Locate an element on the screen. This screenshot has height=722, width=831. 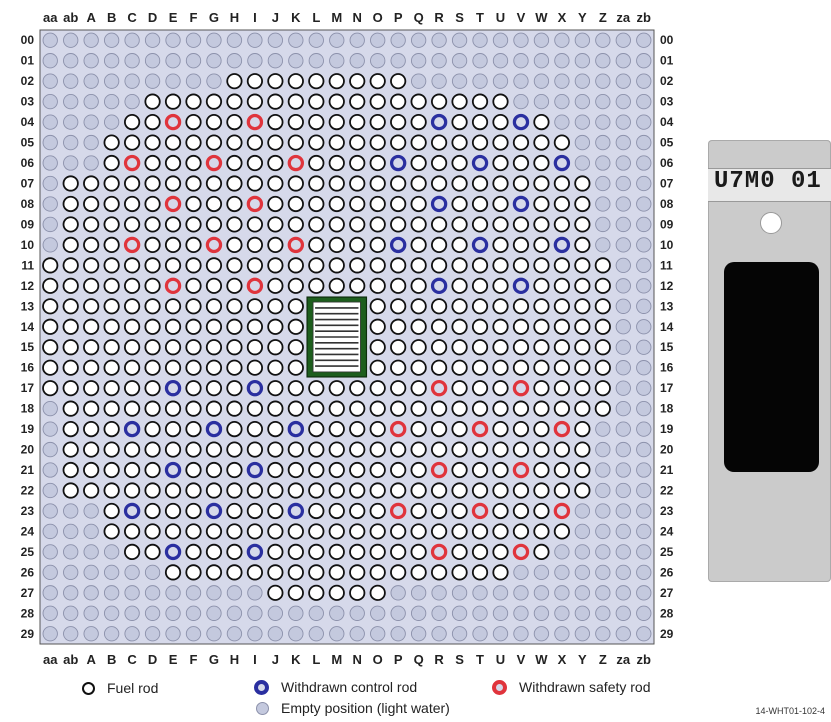
row-label-right: 08 is located at coordinates (667, 204).